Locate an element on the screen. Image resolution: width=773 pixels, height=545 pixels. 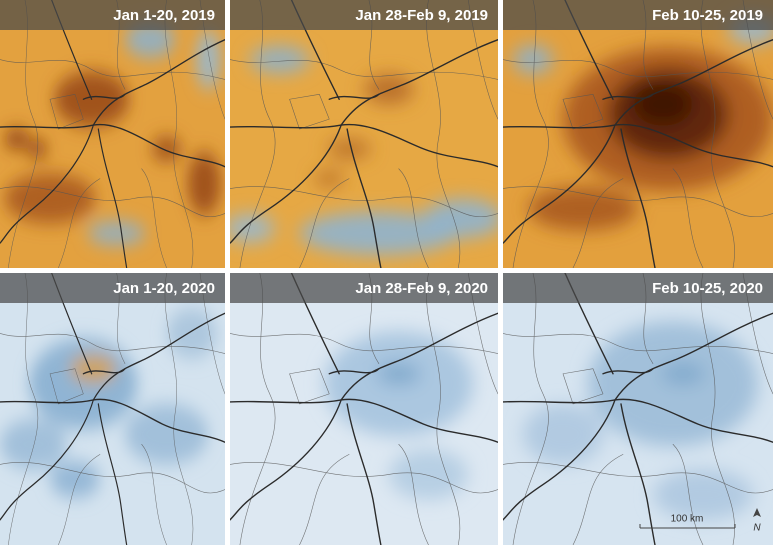
panel-label: Jan 1-20, 2019 is located at coordinates (164, 15).